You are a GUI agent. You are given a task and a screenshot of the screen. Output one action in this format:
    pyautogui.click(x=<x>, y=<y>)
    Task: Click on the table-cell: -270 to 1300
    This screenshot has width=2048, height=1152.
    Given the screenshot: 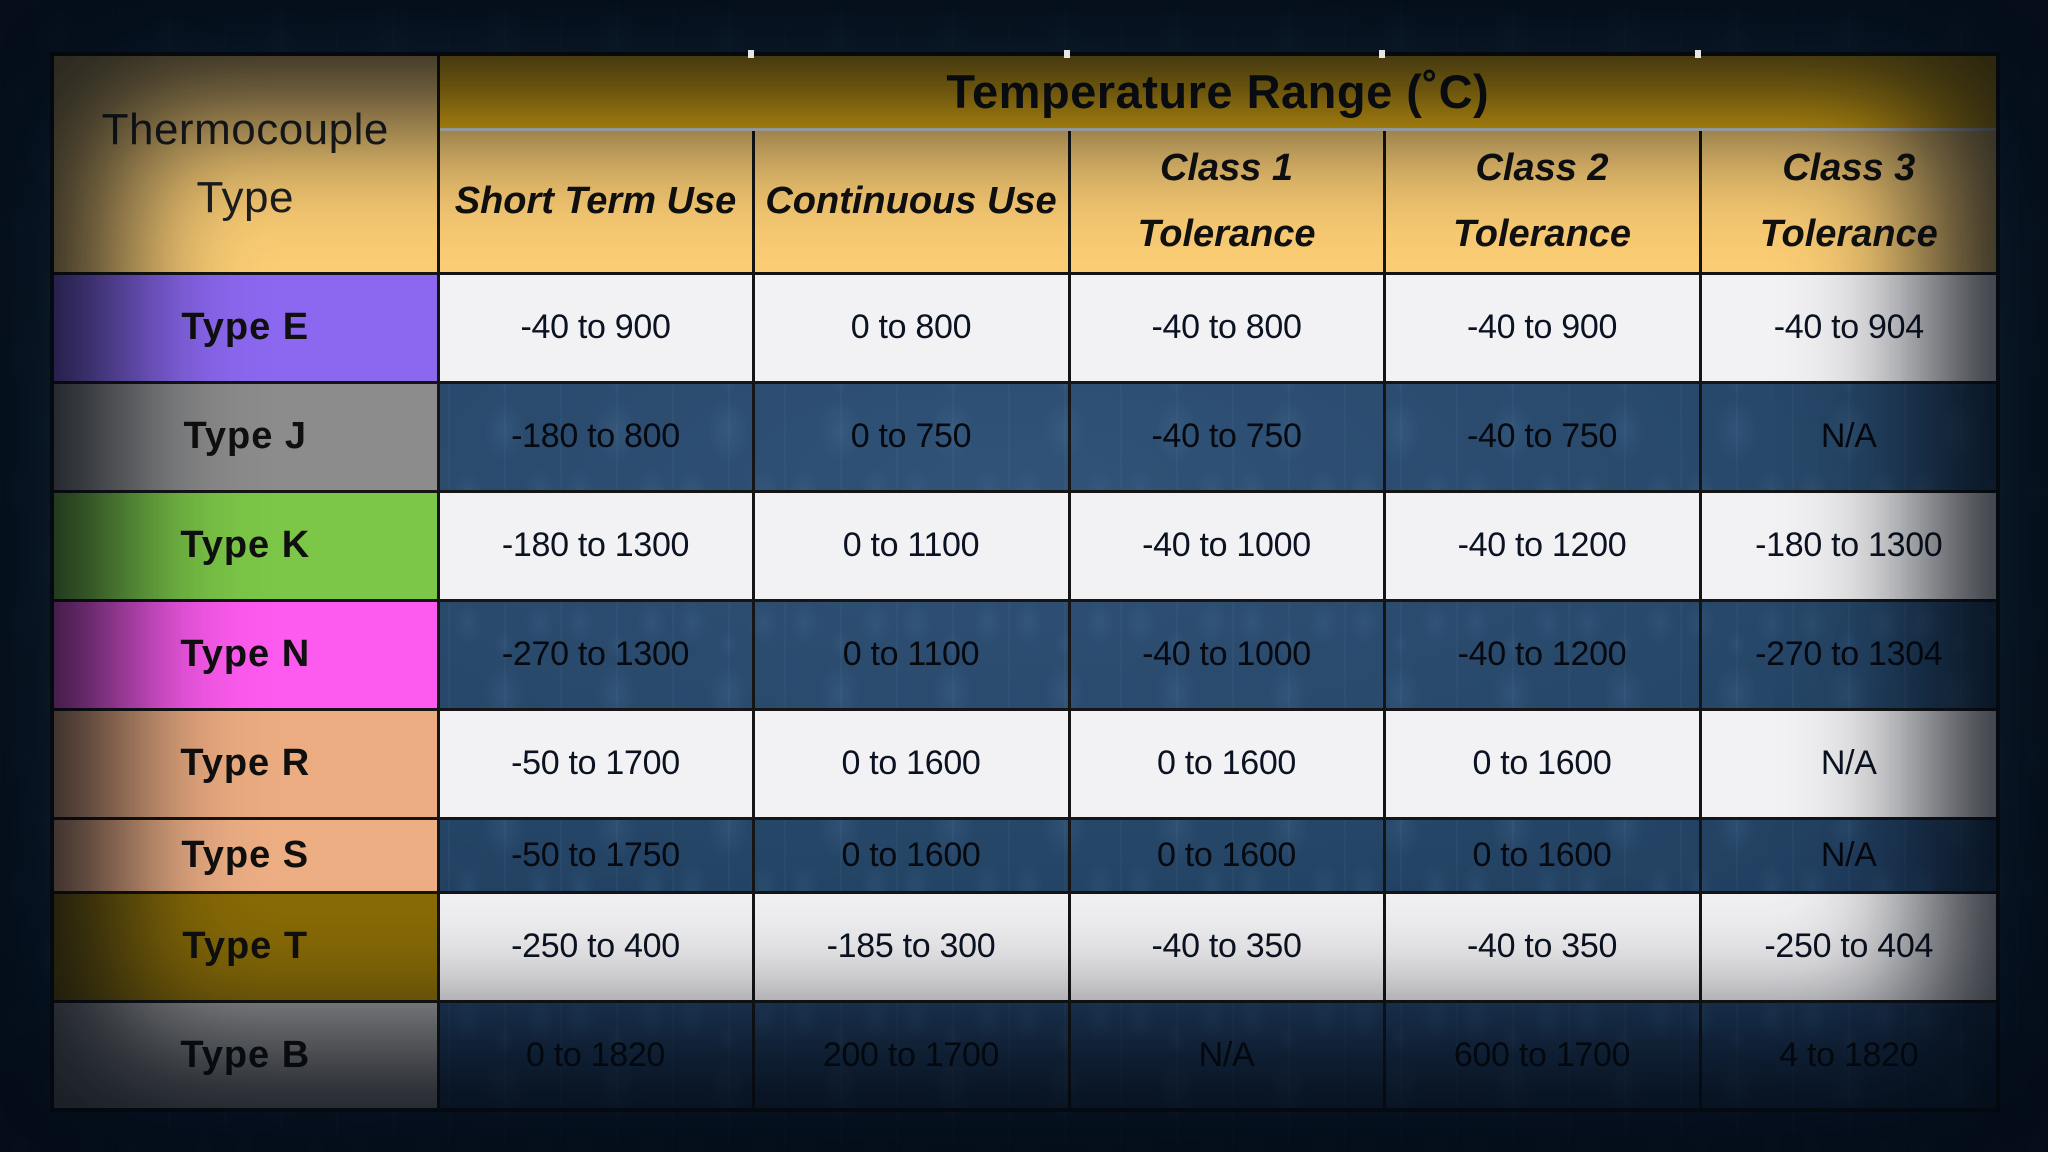 What is the action you would take?
    pyautogui.click(x=595, y=654)
    